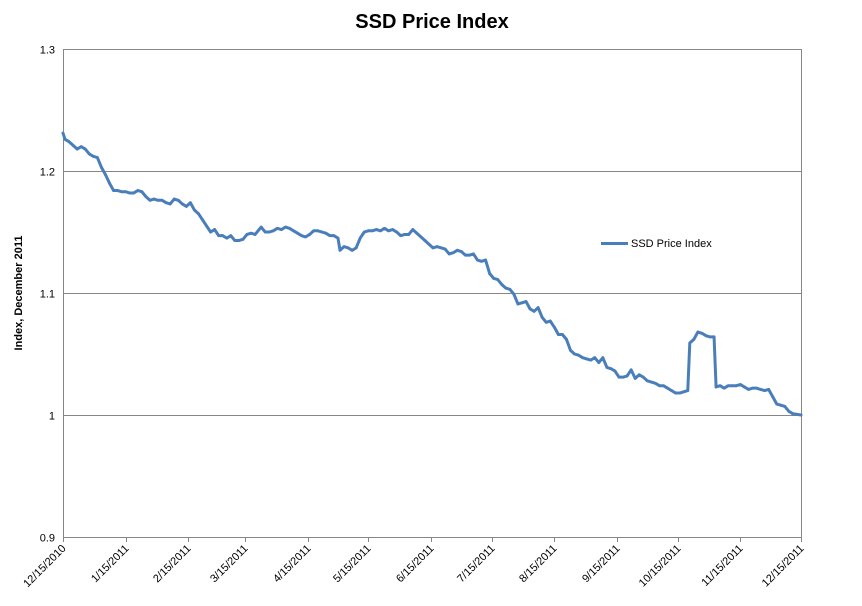 The width and height of the screenshot is (862, 606). I want to click on x-tick-label: 12/15/2011, so click(783, 566).